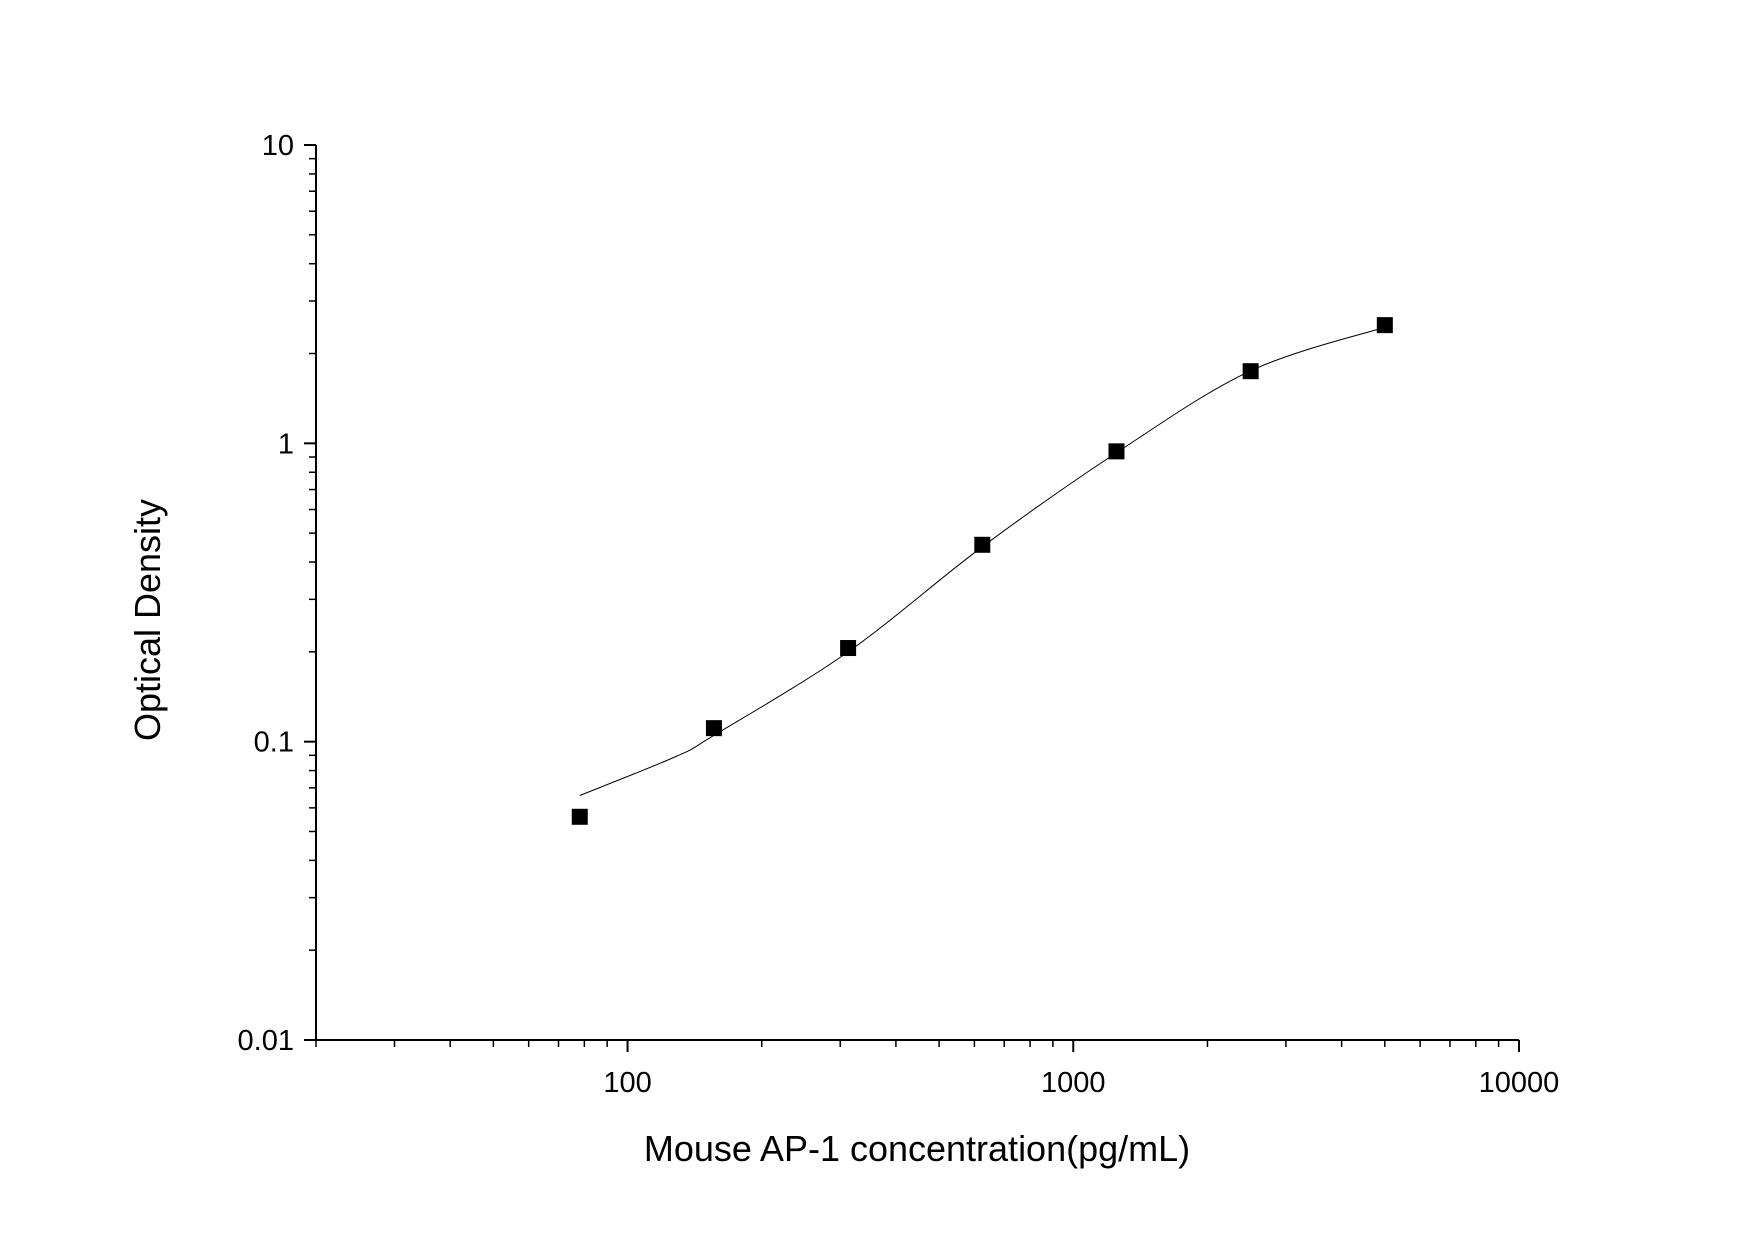 The image size is (1755, 1240). Describe the element at coordinates (1073, 1083) in the screenshot. I see `x-tick-label: 1000` at that location.